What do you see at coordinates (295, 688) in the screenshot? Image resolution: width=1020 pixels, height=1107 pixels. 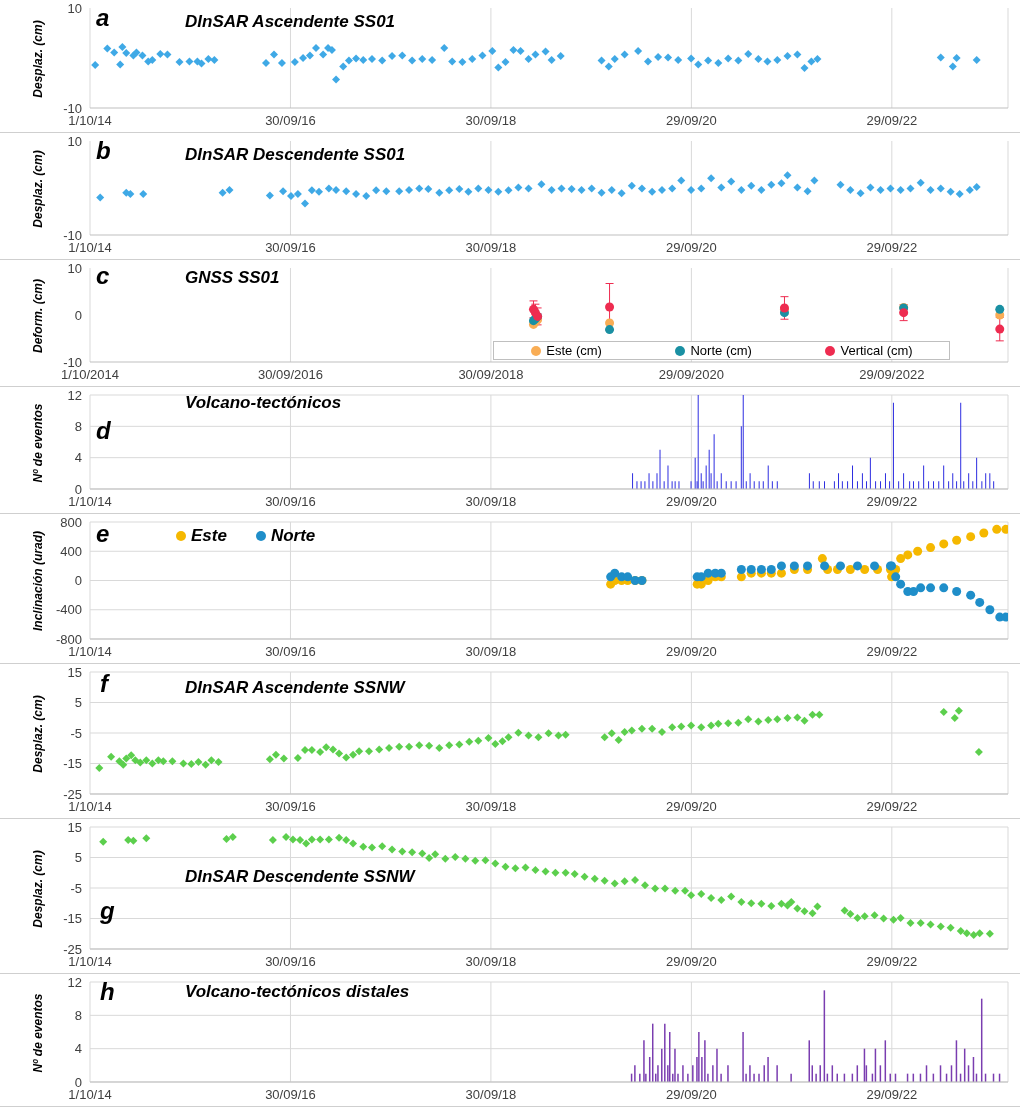 I see `chart-title: DInSAR Ascendente SSNW` at bounding box center [295, 688].